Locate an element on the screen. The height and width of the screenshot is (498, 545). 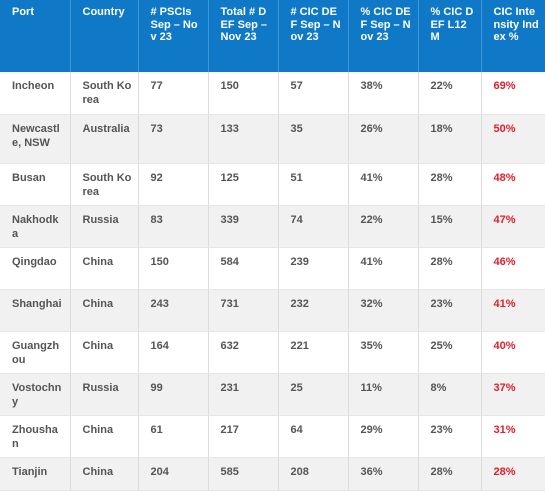
header-port: Port is located at coordinates (35, 36).